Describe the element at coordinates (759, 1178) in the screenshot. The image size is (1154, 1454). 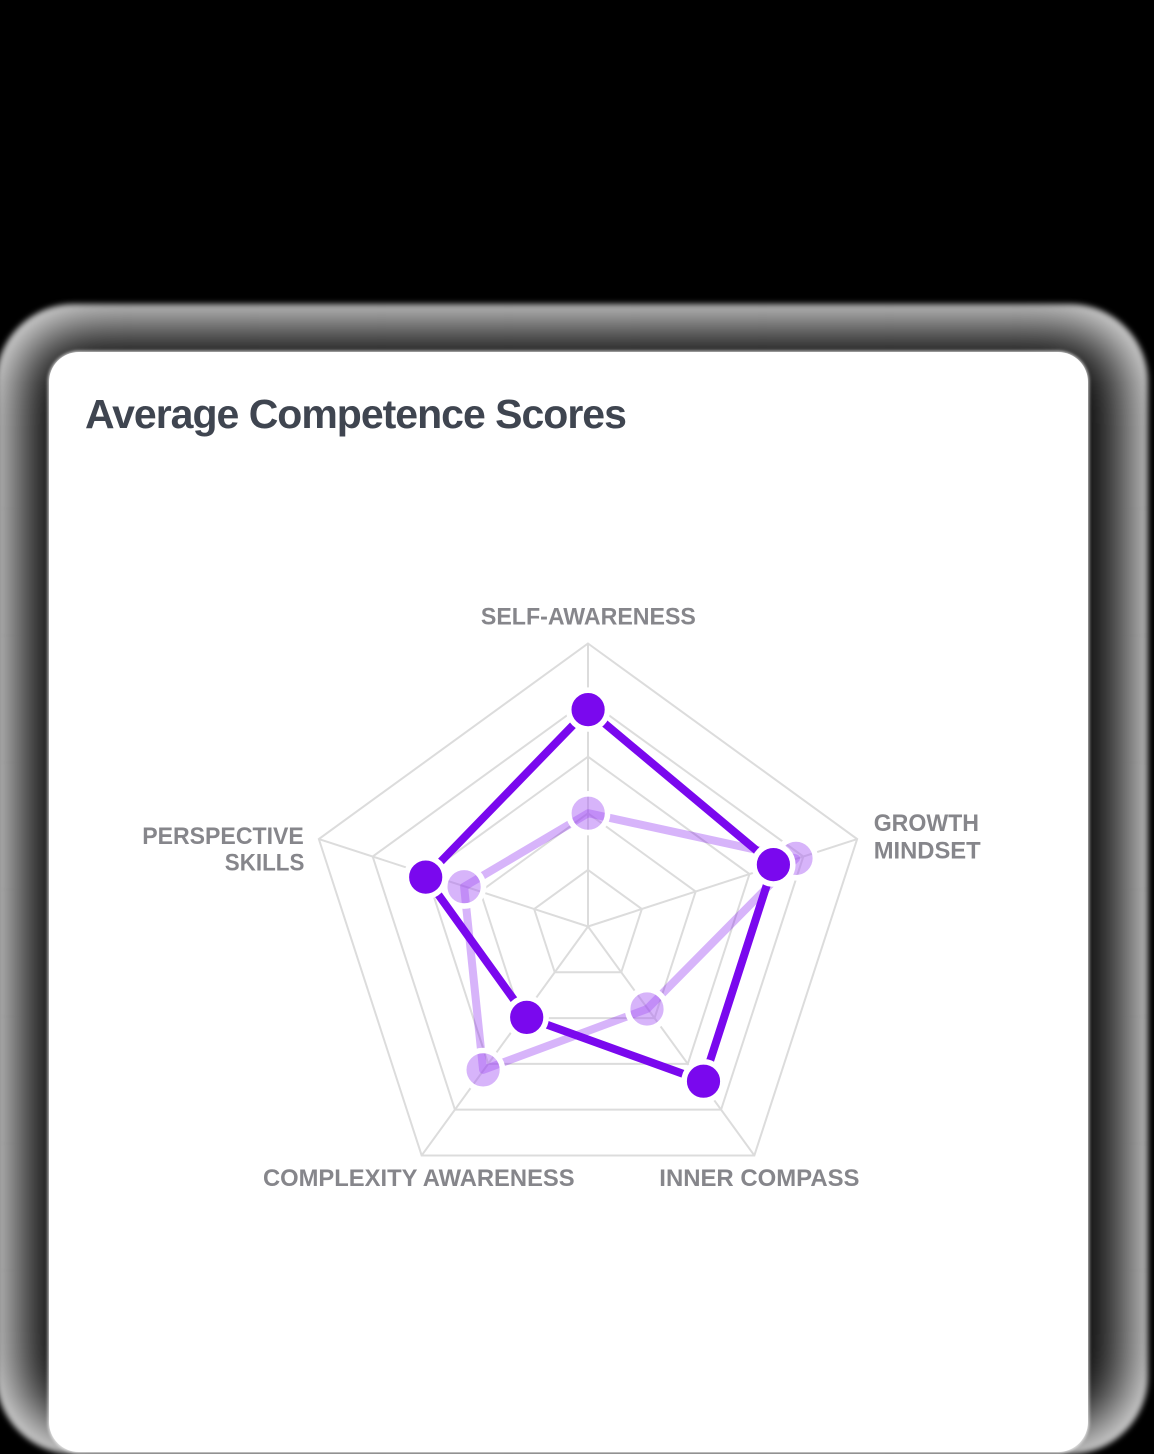
I see `svg-text: INNER COMPASS` at that location.